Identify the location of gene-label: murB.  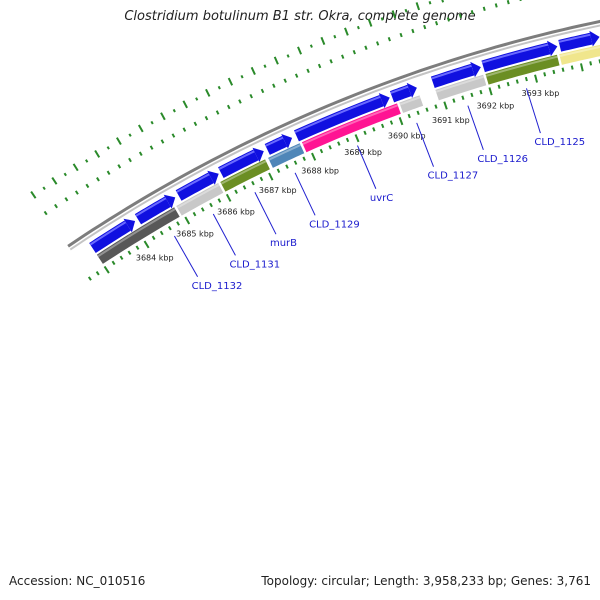
(283, 243).